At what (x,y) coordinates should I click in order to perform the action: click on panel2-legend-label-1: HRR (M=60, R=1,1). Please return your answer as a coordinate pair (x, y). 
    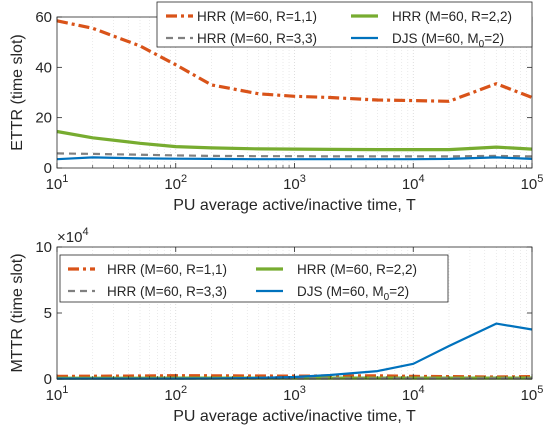
    Looking at the image, I should click on (167, 269).